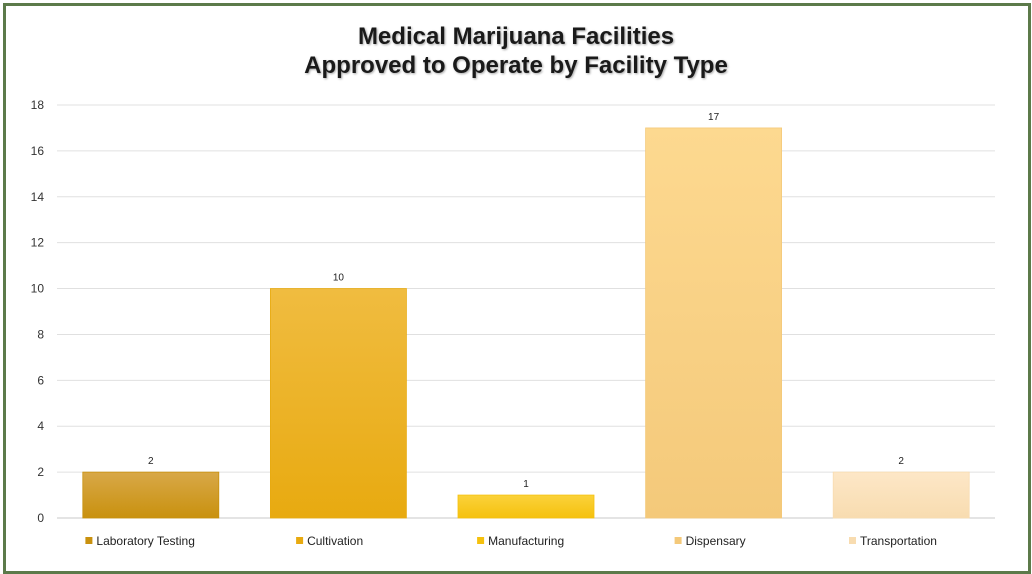  I want to click on y-tick-label: 4, so click(40, 426).